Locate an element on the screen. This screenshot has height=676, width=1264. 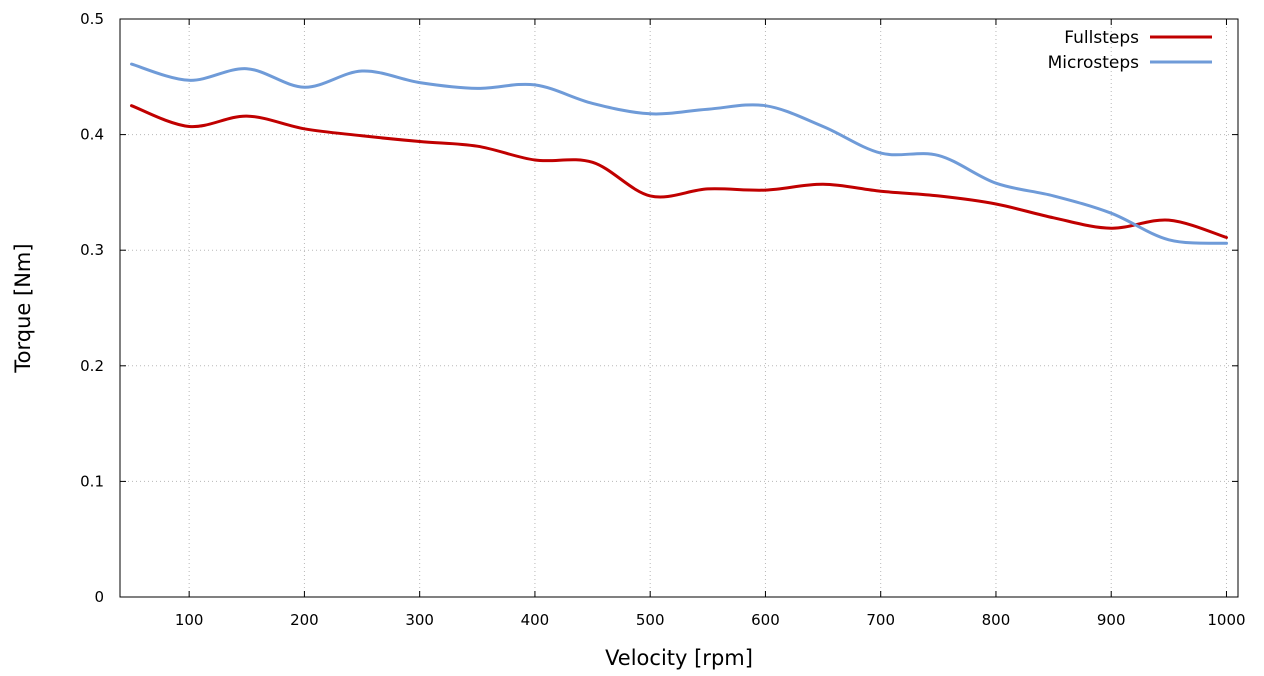
y-tick-label: 0.4 is located at coordinates (92, 135).